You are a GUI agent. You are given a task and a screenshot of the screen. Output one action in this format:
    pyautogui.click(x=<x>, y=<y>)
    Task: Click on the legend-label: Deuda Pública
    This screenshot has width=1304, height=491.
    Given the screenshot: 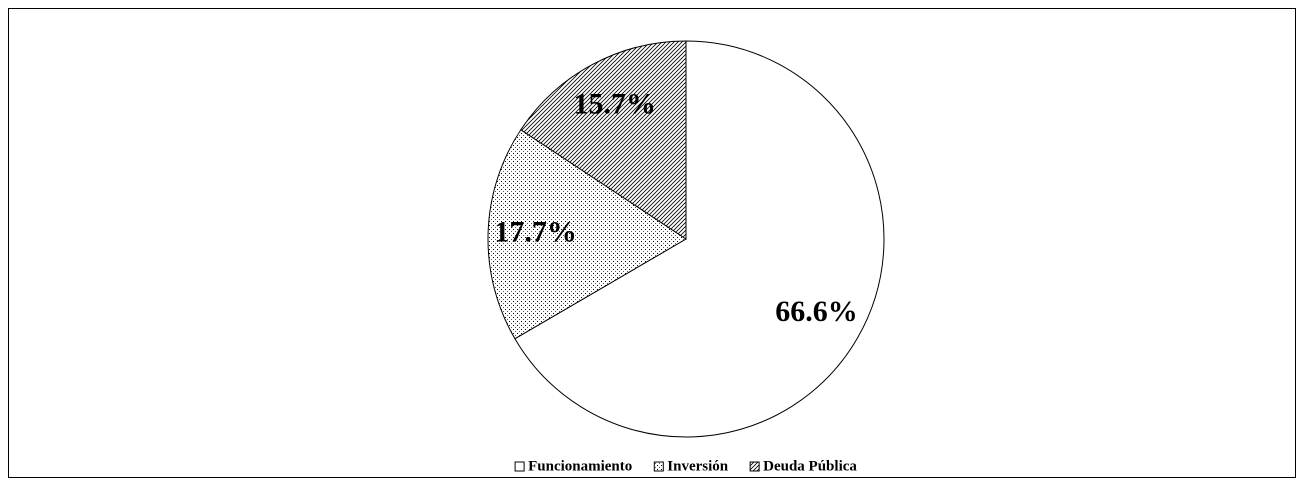 What is the action you would take?
    pyautogui.click(x=810, y=466)
    